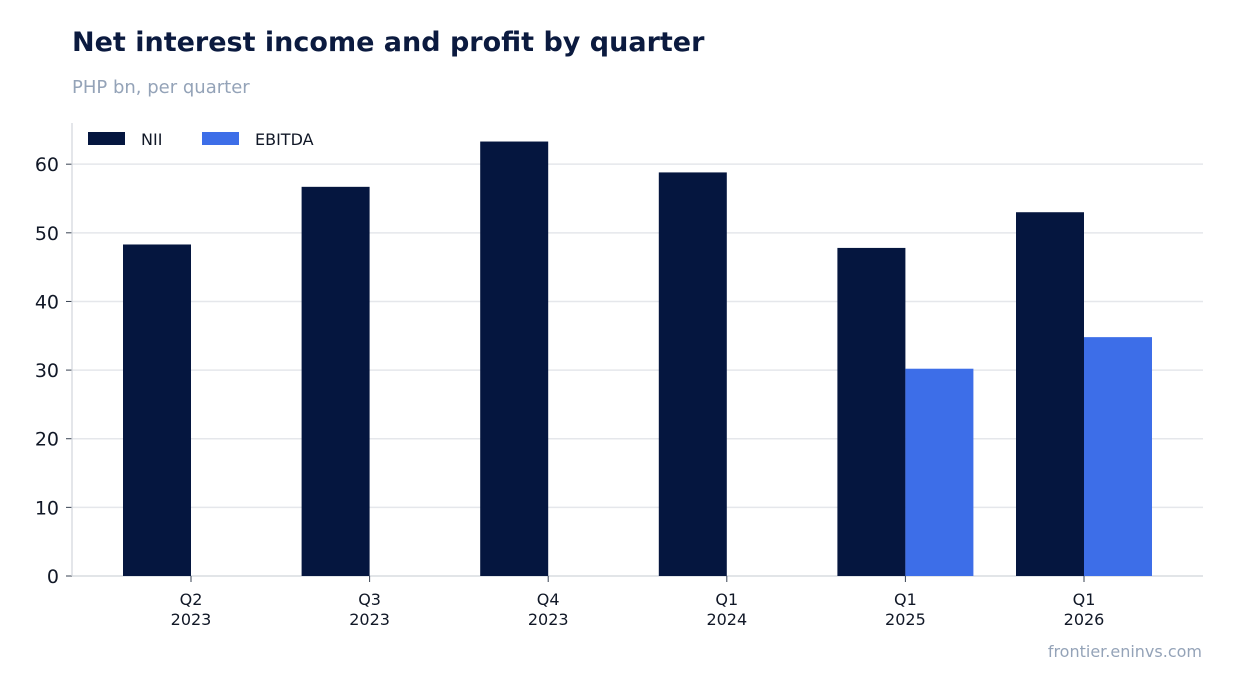 The width and height of the screenshot is (1234, 693). I want to click on legend-swatch-nii, so click(106, 138).